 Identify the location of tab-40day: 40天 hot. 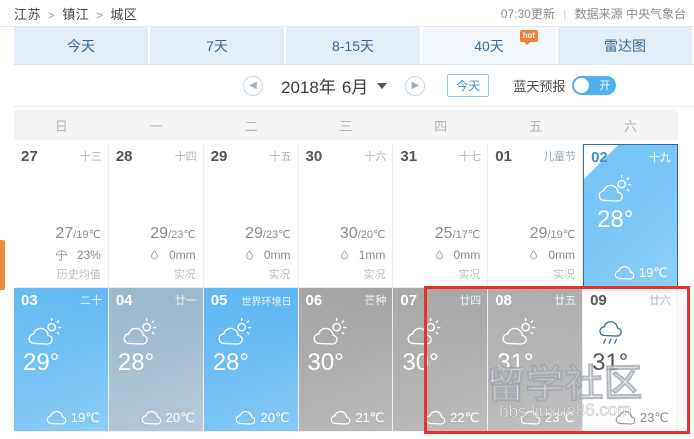
(490, 45).